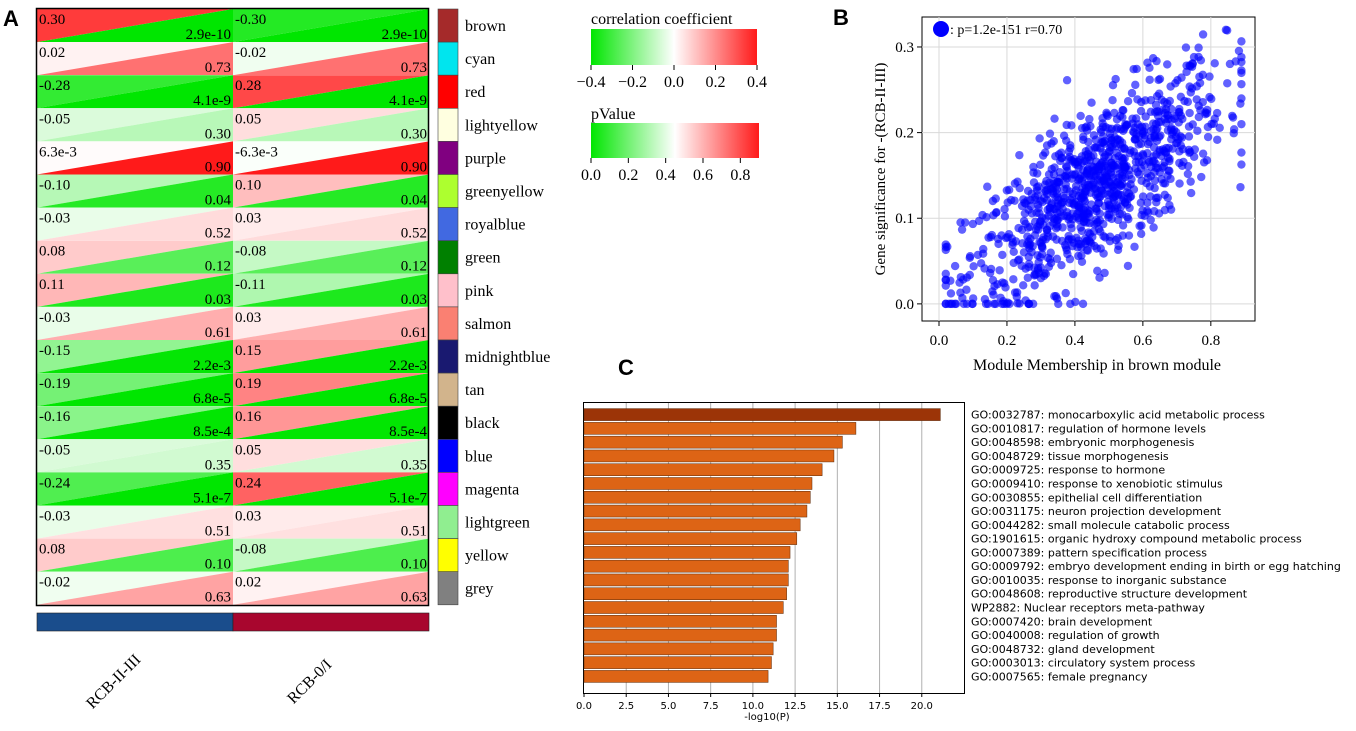 The image size is (1356, 731). What do you see at coordinates (414, 234) in the screenshot?
I see `pvalue-value: 0.52` at bounding box center [414, 234].